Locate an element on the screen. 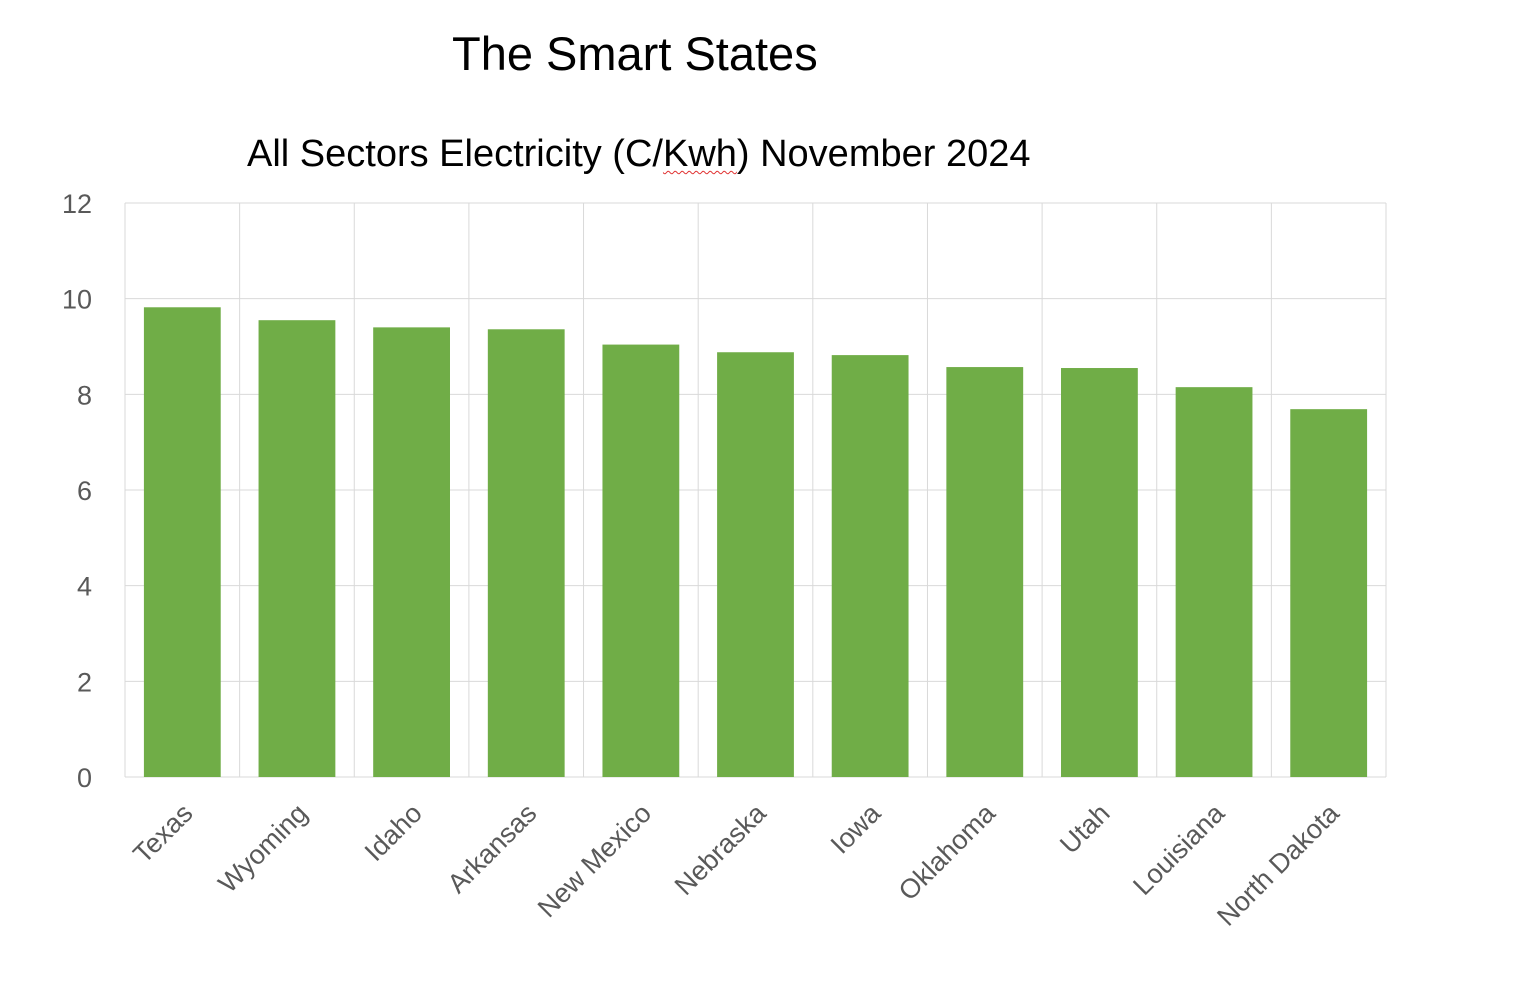 This screenshot has height=988, width=1528. bar-louisiana is located at coordinates (1214, 582).